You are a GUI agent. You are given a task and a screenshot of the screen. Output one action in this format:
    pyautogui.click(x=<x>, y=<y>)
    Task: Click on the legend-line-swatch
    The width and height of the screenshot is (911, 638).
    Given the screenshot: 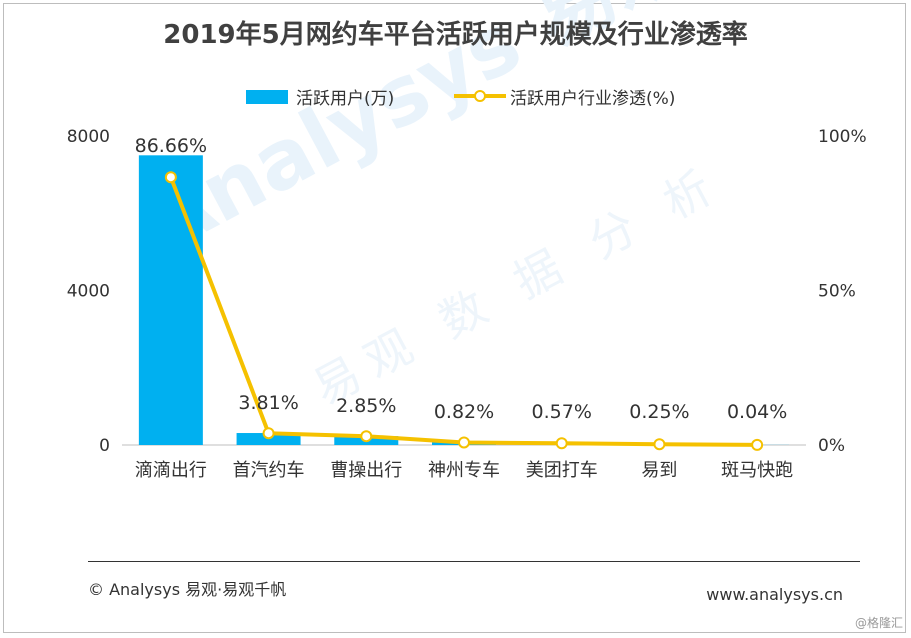 What is the action you would take?
    pyautogui.click(x=480, y=96)
    